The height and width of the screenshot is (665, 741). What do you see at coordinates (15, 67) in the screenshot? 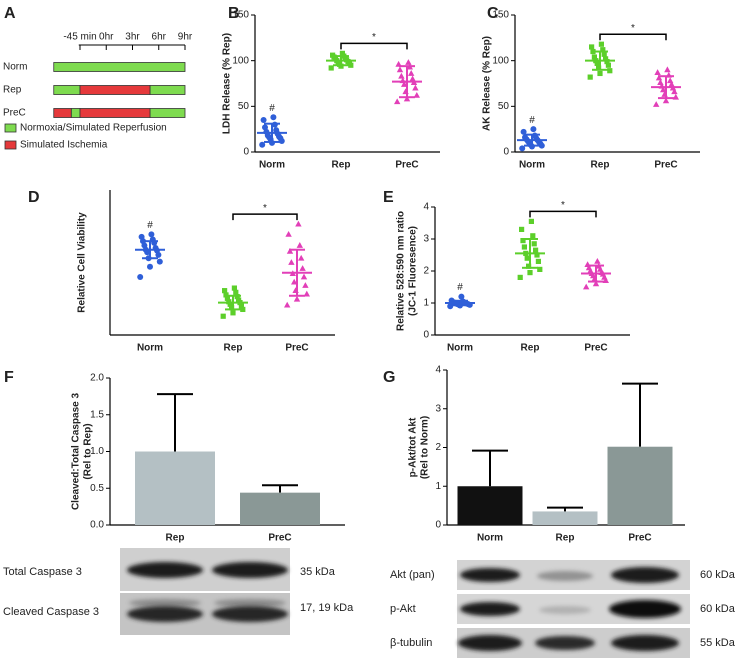
I see `row-label: Norm` at bounding box center [15, 67].